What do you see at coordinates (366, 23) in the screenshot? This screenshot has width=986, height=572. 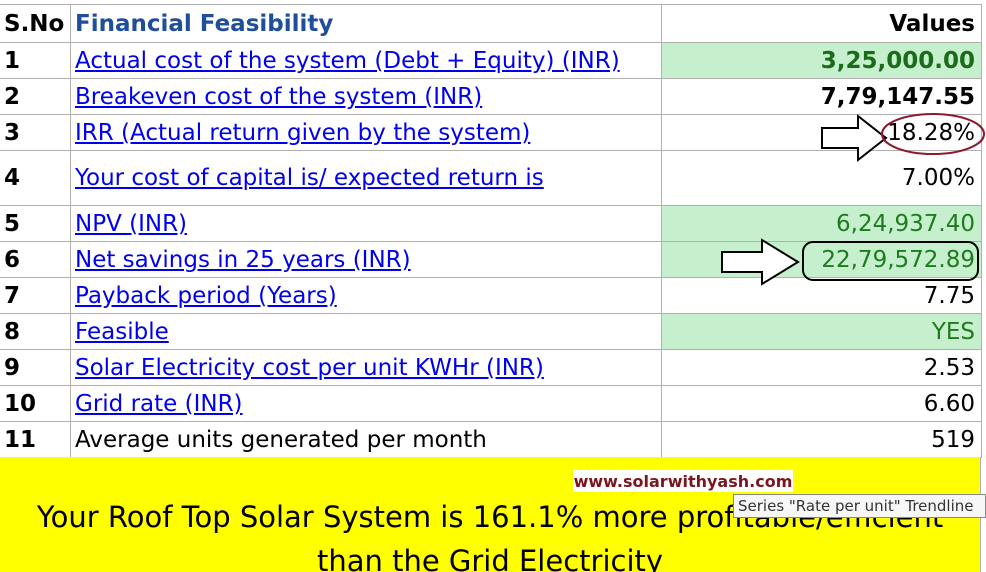 I see `header-cell: Financial Feasibility` at bounding box center [366, 23].